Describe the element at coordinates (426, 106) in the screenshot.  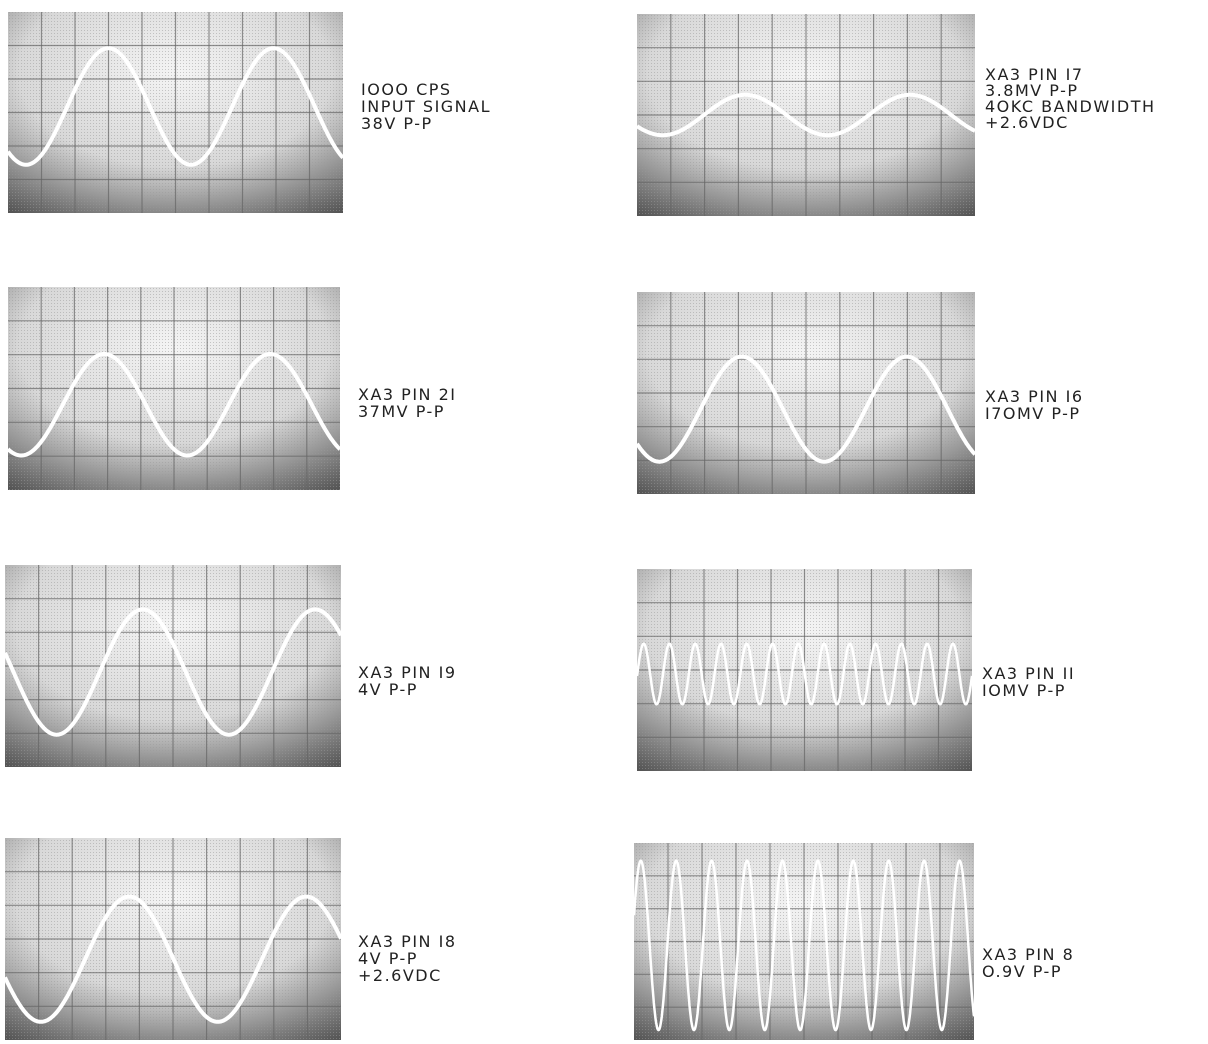
I see `panel-caption: INPUT SIGNAL` at that location.